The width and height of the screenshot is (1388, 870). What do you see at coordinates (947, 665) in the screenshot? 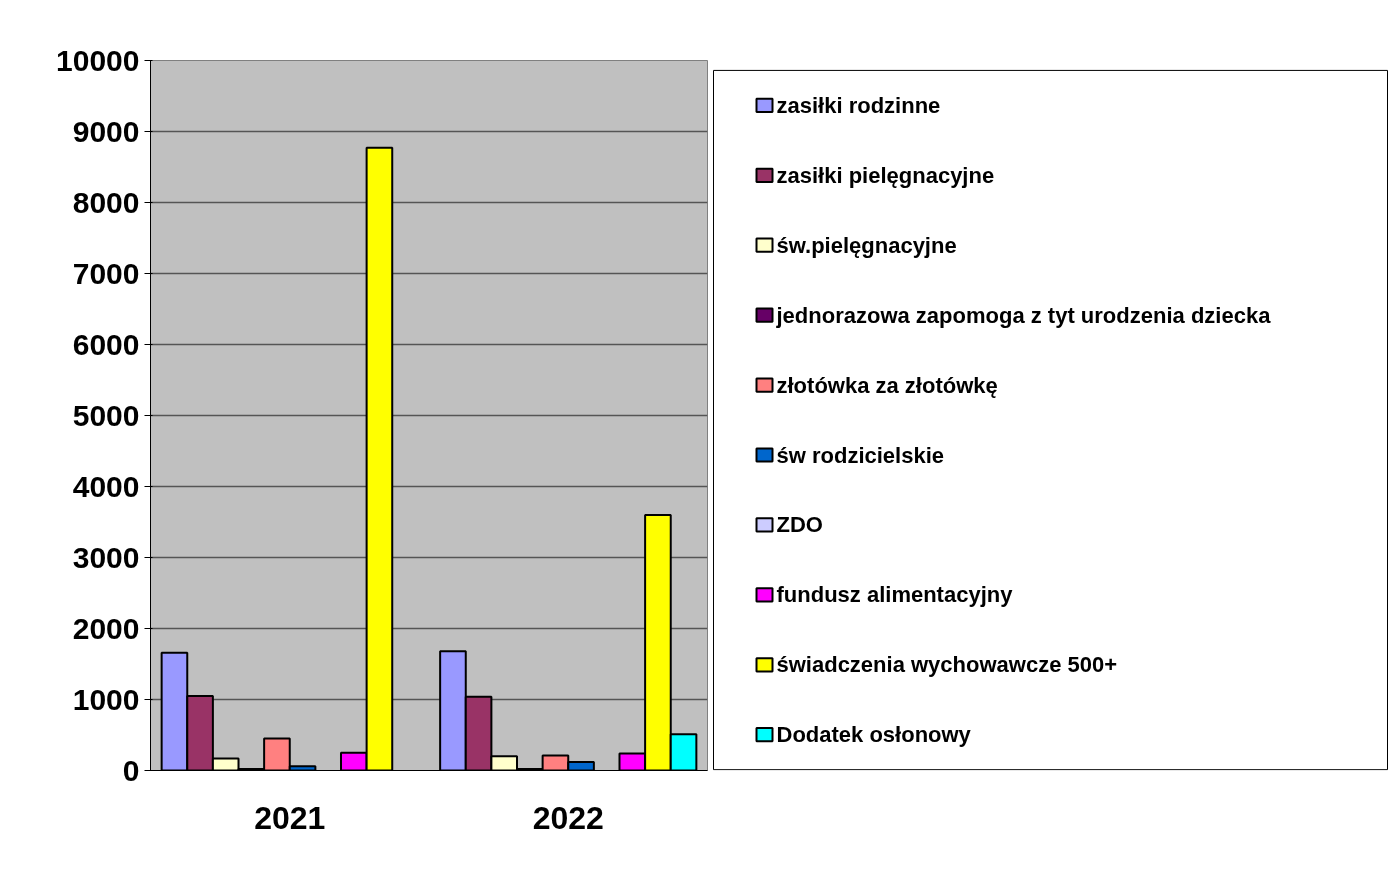
I see `legend-label: świadczenia wychowawcze 500+` at bounding box center [947, 665].